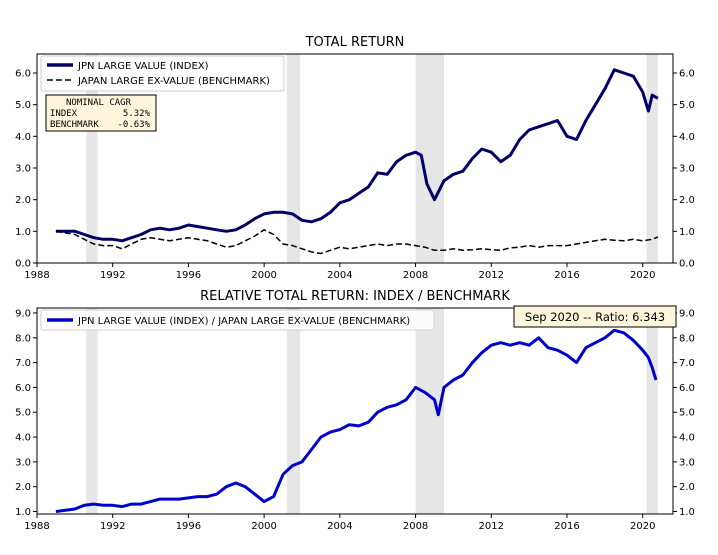  Describe the element at coordinates (64, 114) in the screenshot. I see `cagr-label-index: INDEX` at that location.